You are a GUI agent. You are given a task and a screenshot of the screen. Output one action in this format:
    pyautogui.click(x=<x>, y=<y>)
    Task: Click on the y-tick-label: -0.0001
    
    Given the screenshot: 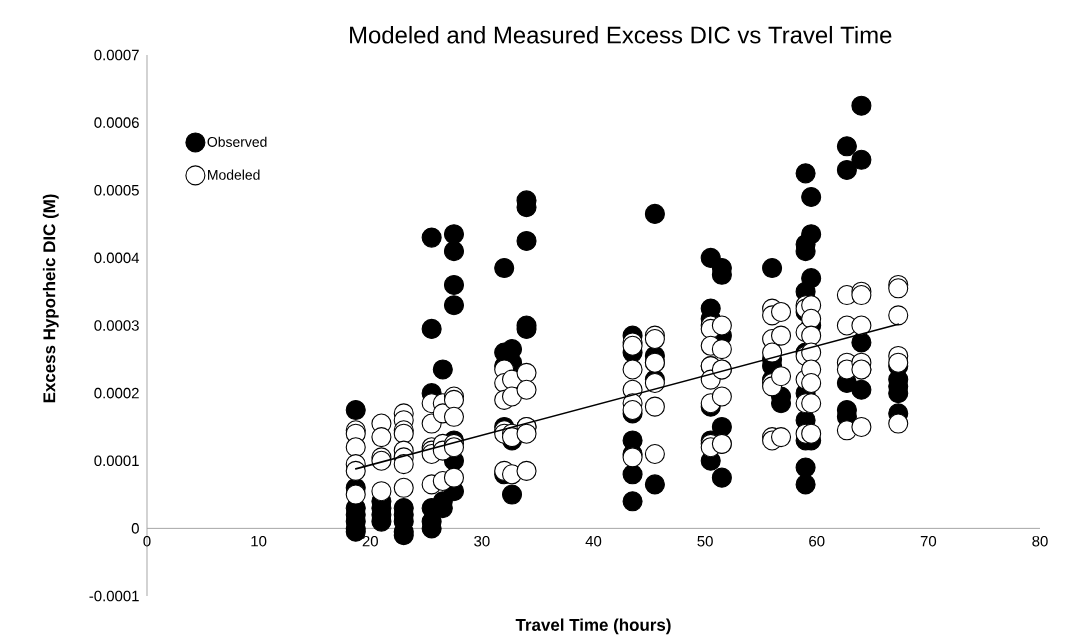 What is the action you would take?
    pyautogui.click(x=114, y=596)
    